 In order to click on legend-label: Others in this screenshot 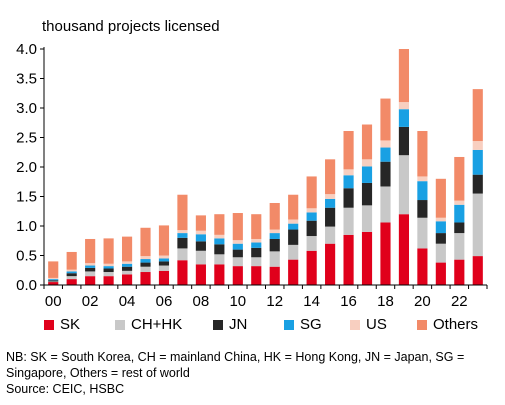, I will do `click(456, 324)`.